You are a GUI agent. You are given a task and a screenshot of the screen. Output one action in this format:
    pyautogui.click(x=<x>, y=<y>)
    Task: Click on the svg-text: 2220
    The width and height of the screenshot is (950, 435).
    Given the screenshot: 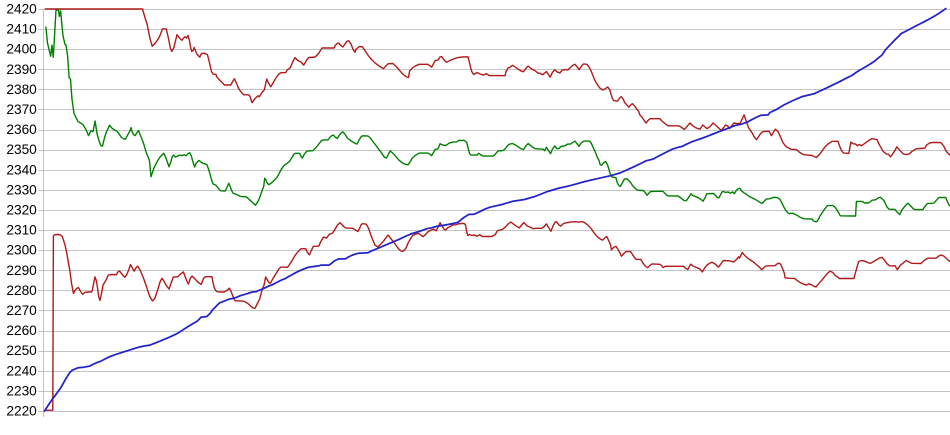 What is the action you would take?
    pyautogui.click(x=21, y=411)
    